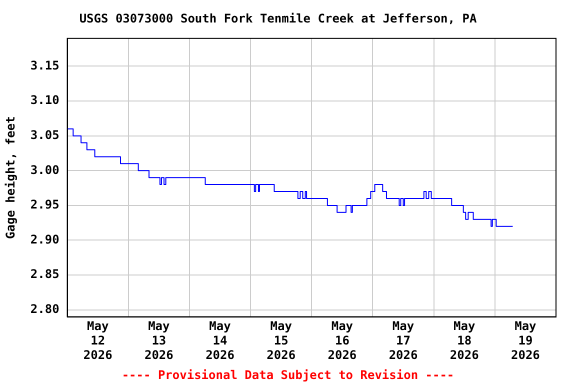  Describe the element at coordinates (97, 340) in the screenshot. I see `x-tick-label: May 12 2026` at that location.